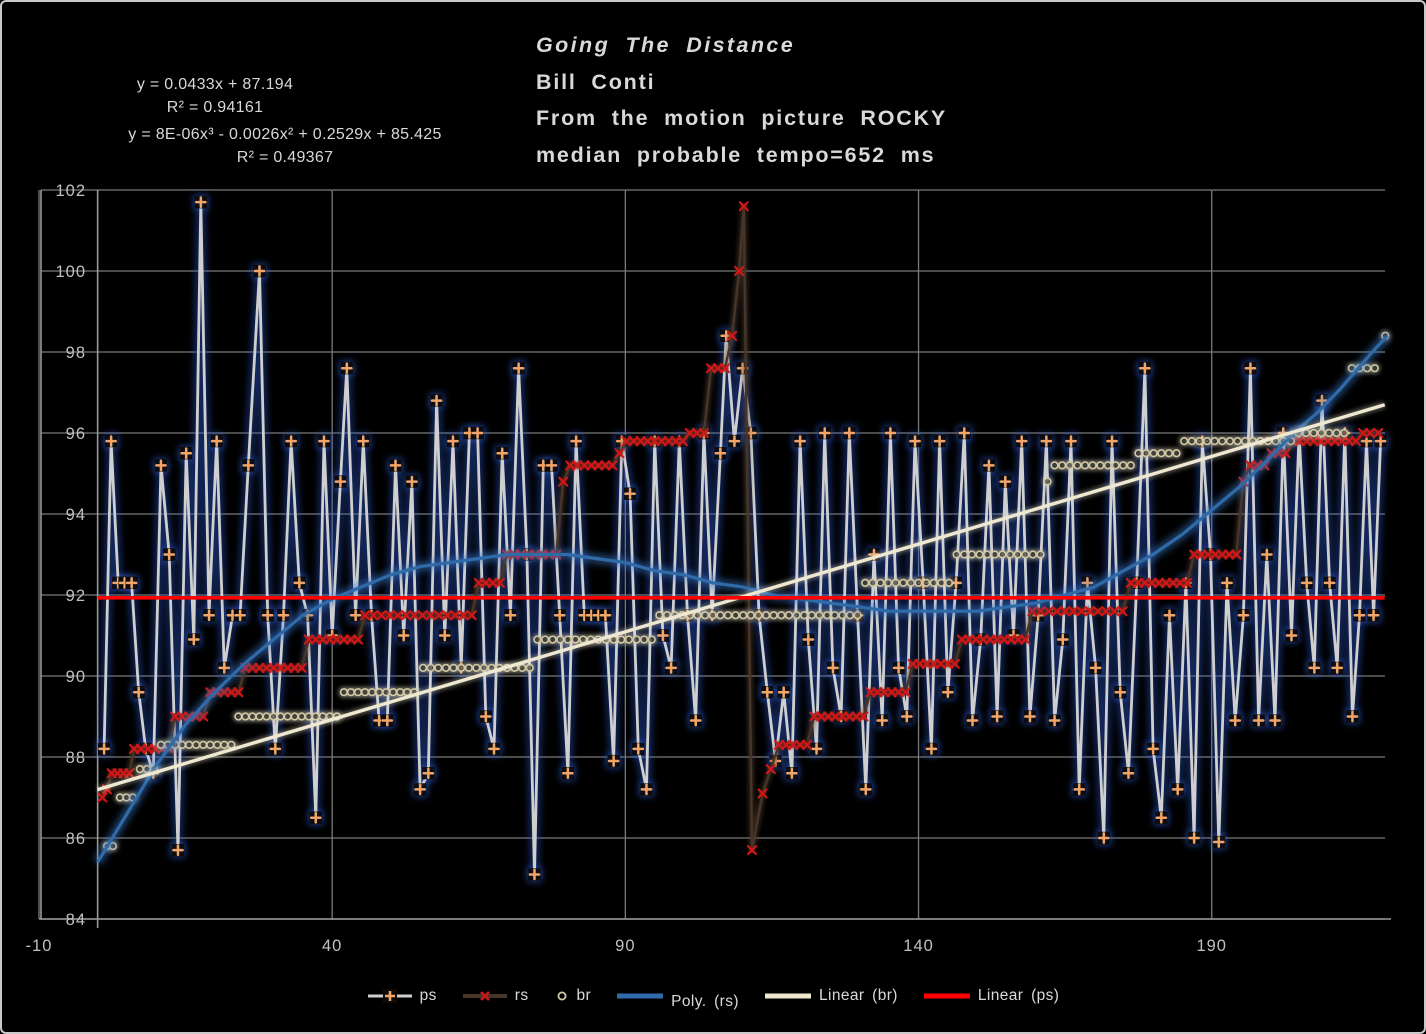 The width and height of the screenshot is (1426, 1034). I want to click on legend-label-linear-br: Linear (br), so click(858, 995).